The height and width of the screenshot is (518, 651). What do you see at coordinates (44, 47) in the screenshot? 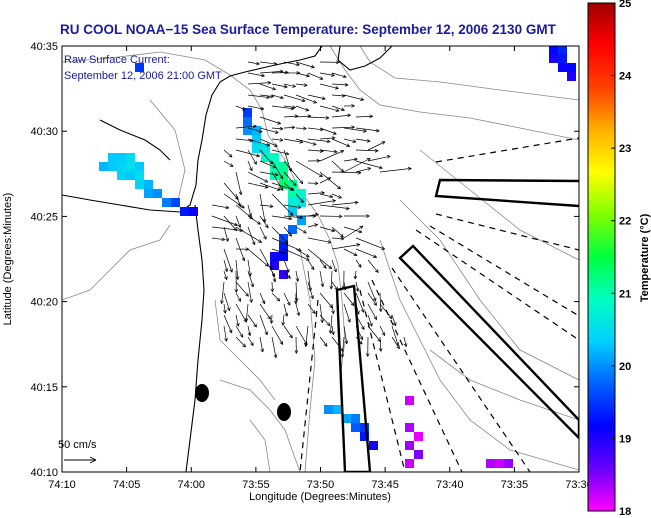
I see `y-tick-label: 40:35` at bounding box center [44, 47].